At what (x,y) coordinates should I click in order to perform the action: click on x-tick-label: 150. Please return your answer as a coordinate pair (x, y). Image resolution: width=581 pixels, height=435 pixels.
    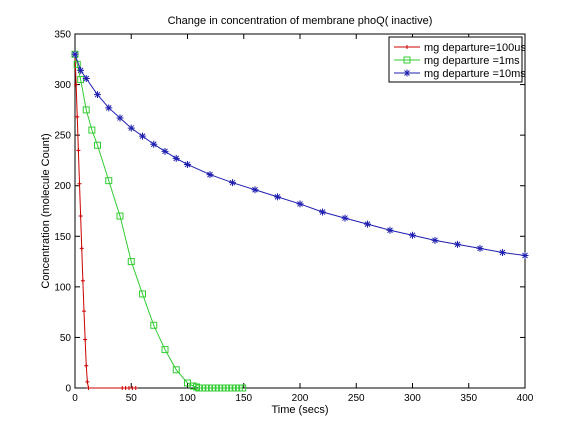
    Looking at the image, I should click on (243, 398).